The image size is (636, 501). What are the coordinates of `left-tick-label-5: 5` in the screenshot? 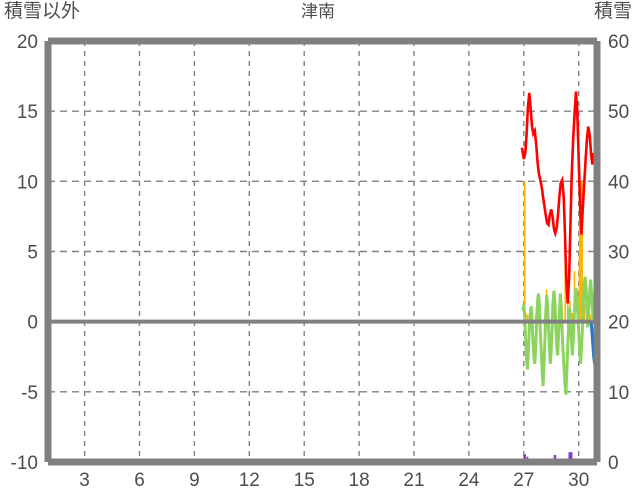 It's located at (32, 253).